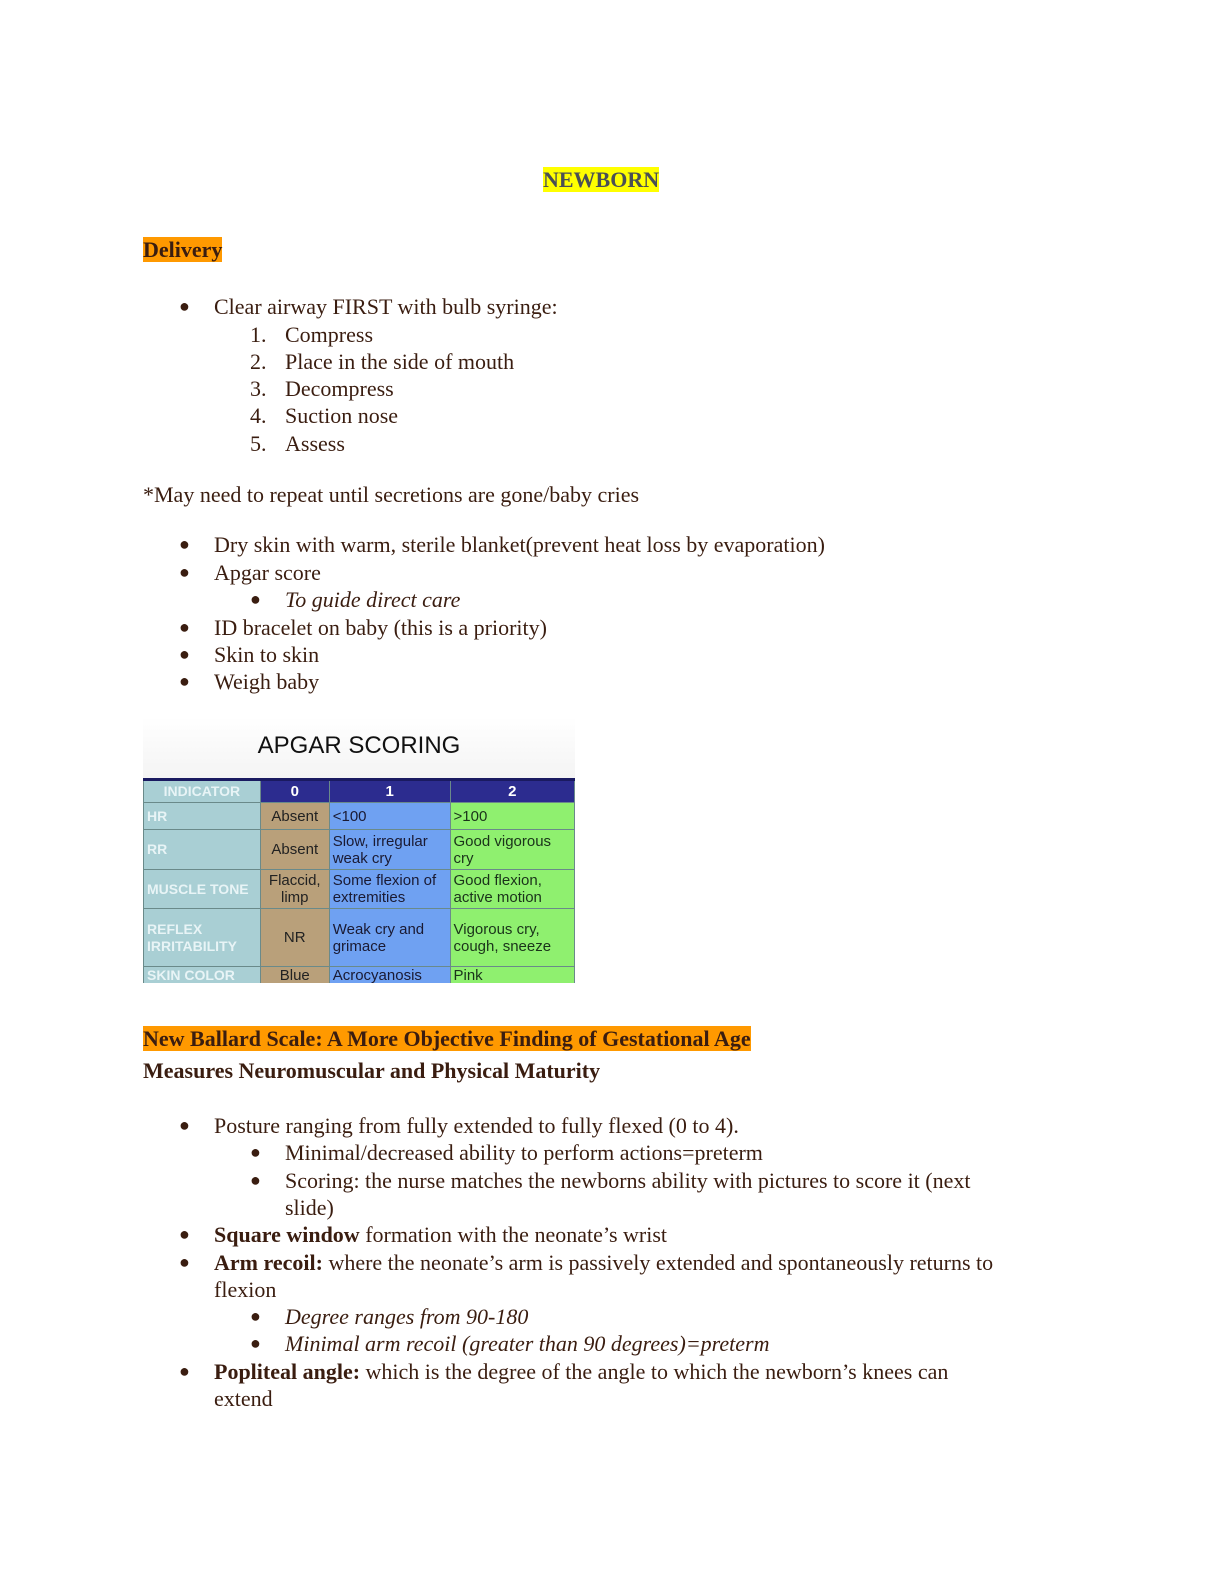 The width and height of the screenshot is (1224, 1584). Describe the element at coordinates (359, 747) in the screenshot. I see `apgar-title: APGAR SCORING` at that location.